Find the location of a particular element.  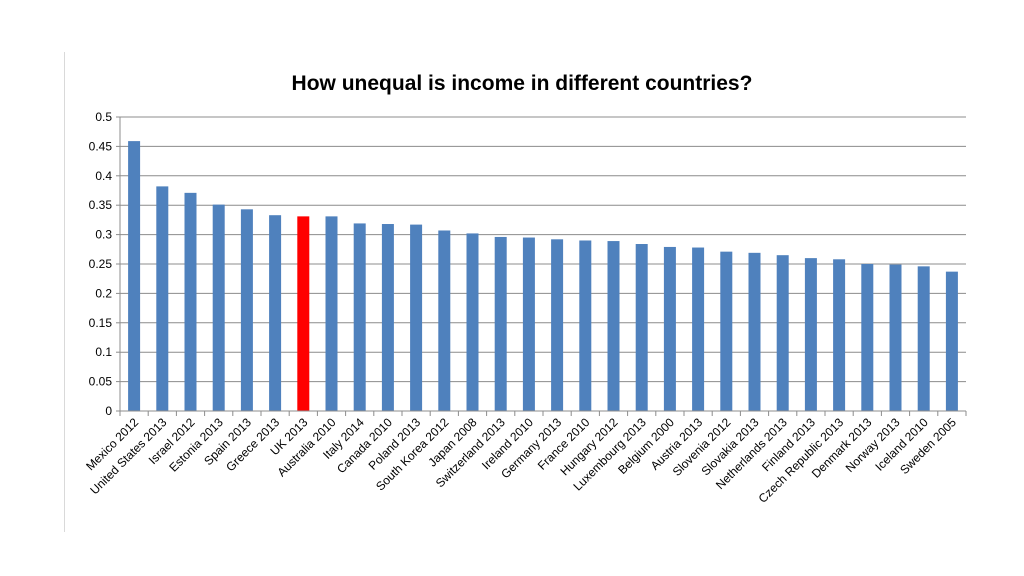

y-tick-label: 0.3 is located at coordinates (103, 235).